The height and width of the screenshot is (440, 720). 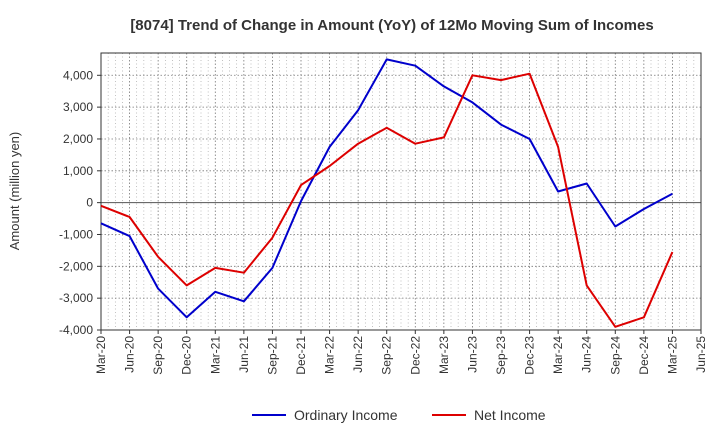 I want to click on x-tick-label: Jun-21, so click(x=244, y=354).